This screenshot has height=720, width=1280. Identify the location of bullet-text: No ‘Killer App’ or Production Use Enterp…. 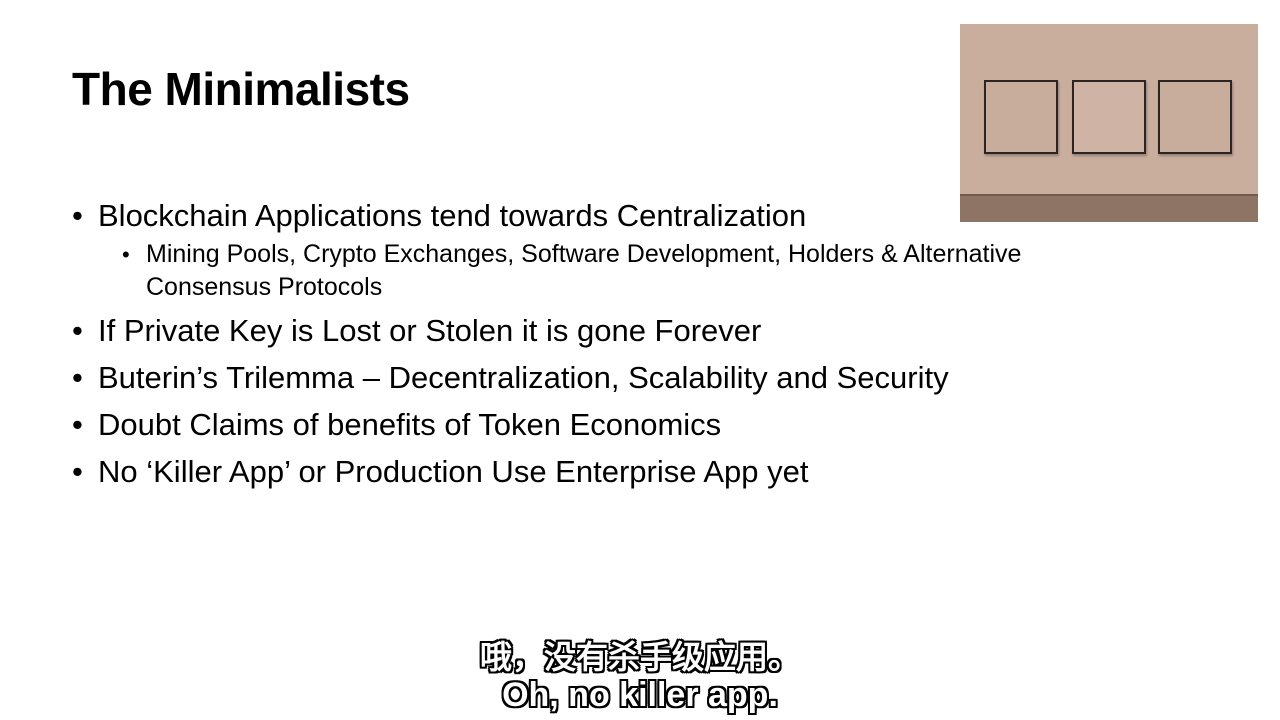
(453, 471).